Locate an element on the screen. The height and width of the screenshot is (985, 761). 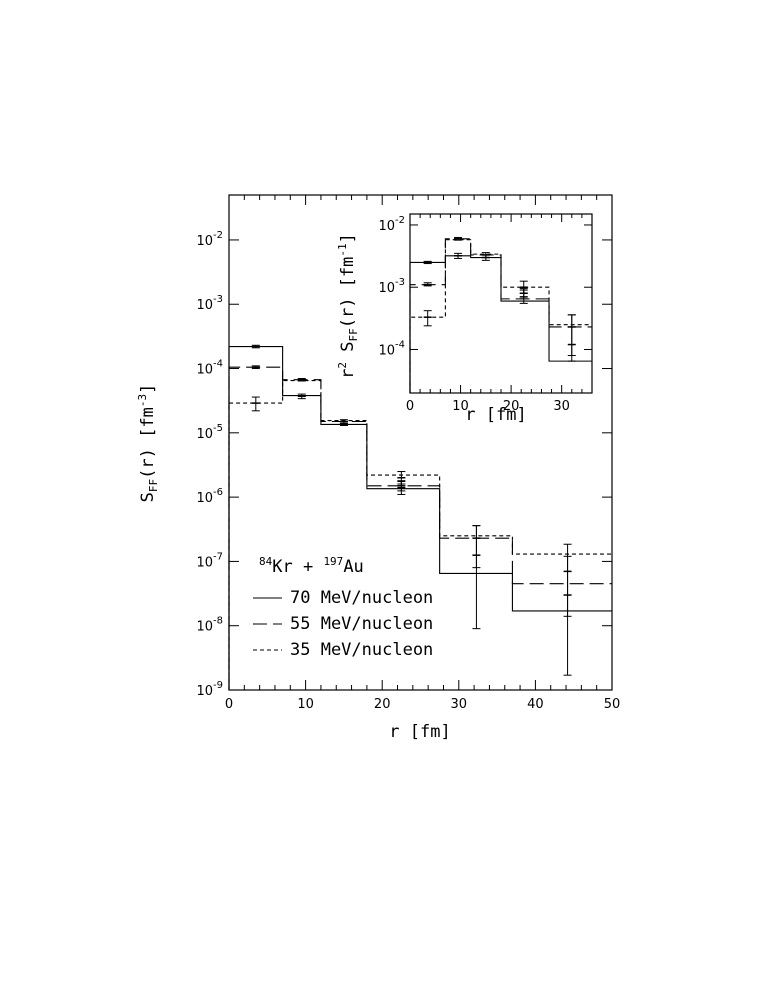
legend-label: 55 MeV/nucleon is located at coordinates (361, 624).